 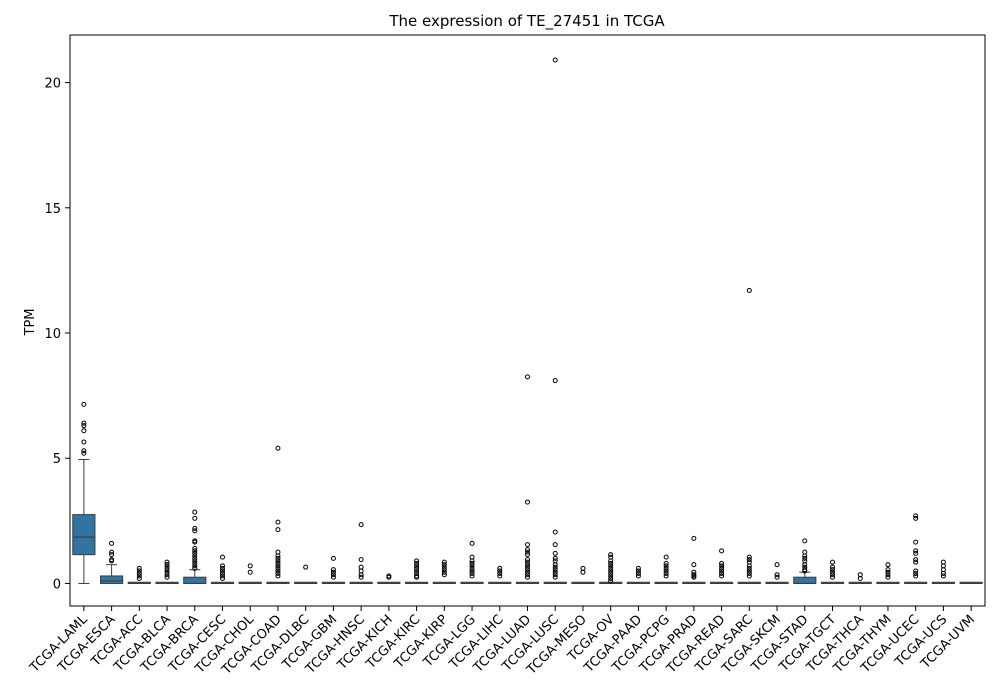 What do you see at coordinates (52, 209) in the screenshot?
I see `y-tick-label: 15` at bounding box center [52, 209].